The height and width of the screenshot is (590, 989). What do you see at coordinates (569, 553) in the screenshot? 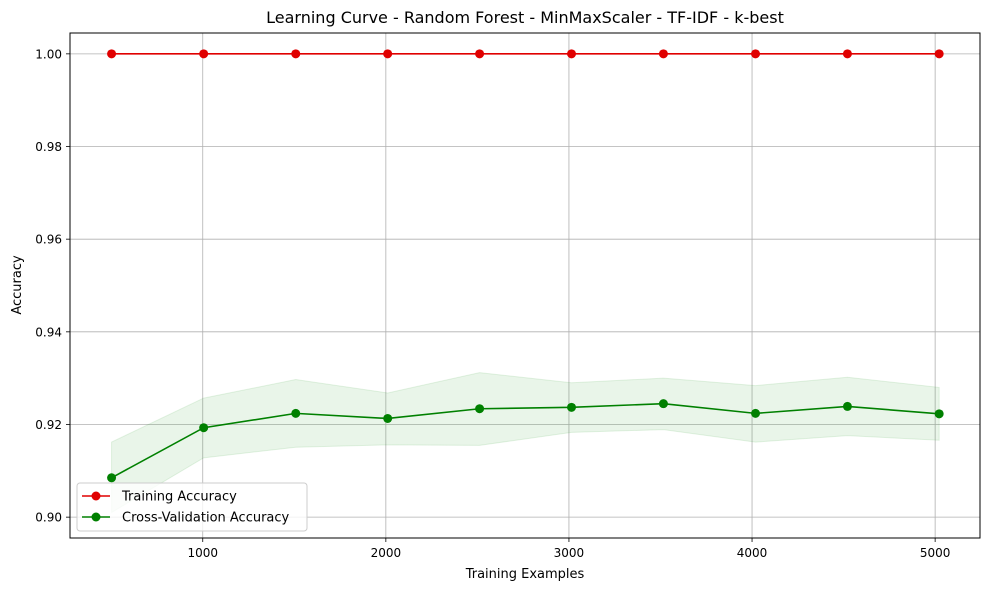
I see `x-tick-label: 3000` at bounding box center [569, 553].